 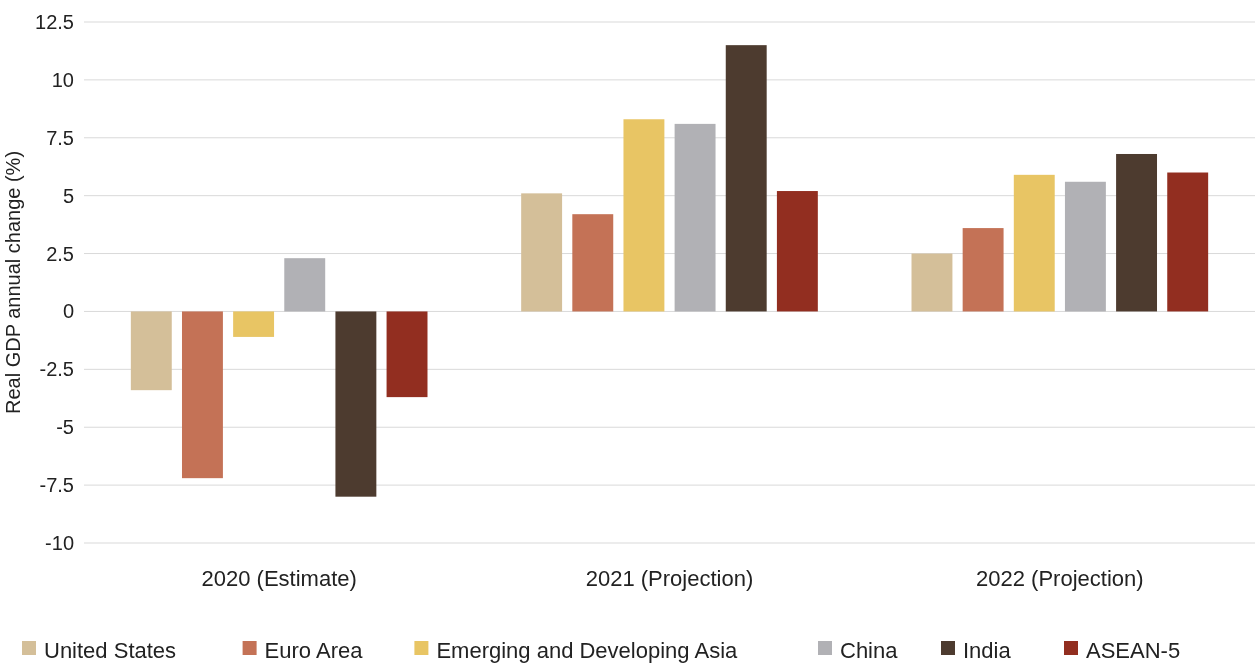 What do you see at coordinates (869, 650) in the screenshot?
I see `legend-label: China` at bounding box center [869, 650].